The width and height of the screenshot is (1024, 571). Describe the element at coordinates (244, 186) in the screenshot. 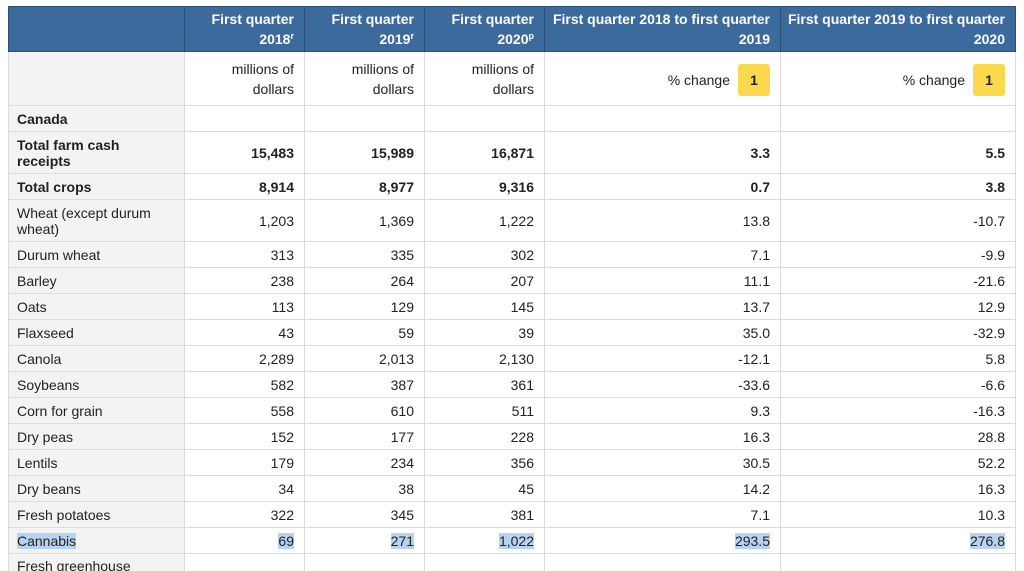

I see `value-2018: 8,914` at that location.